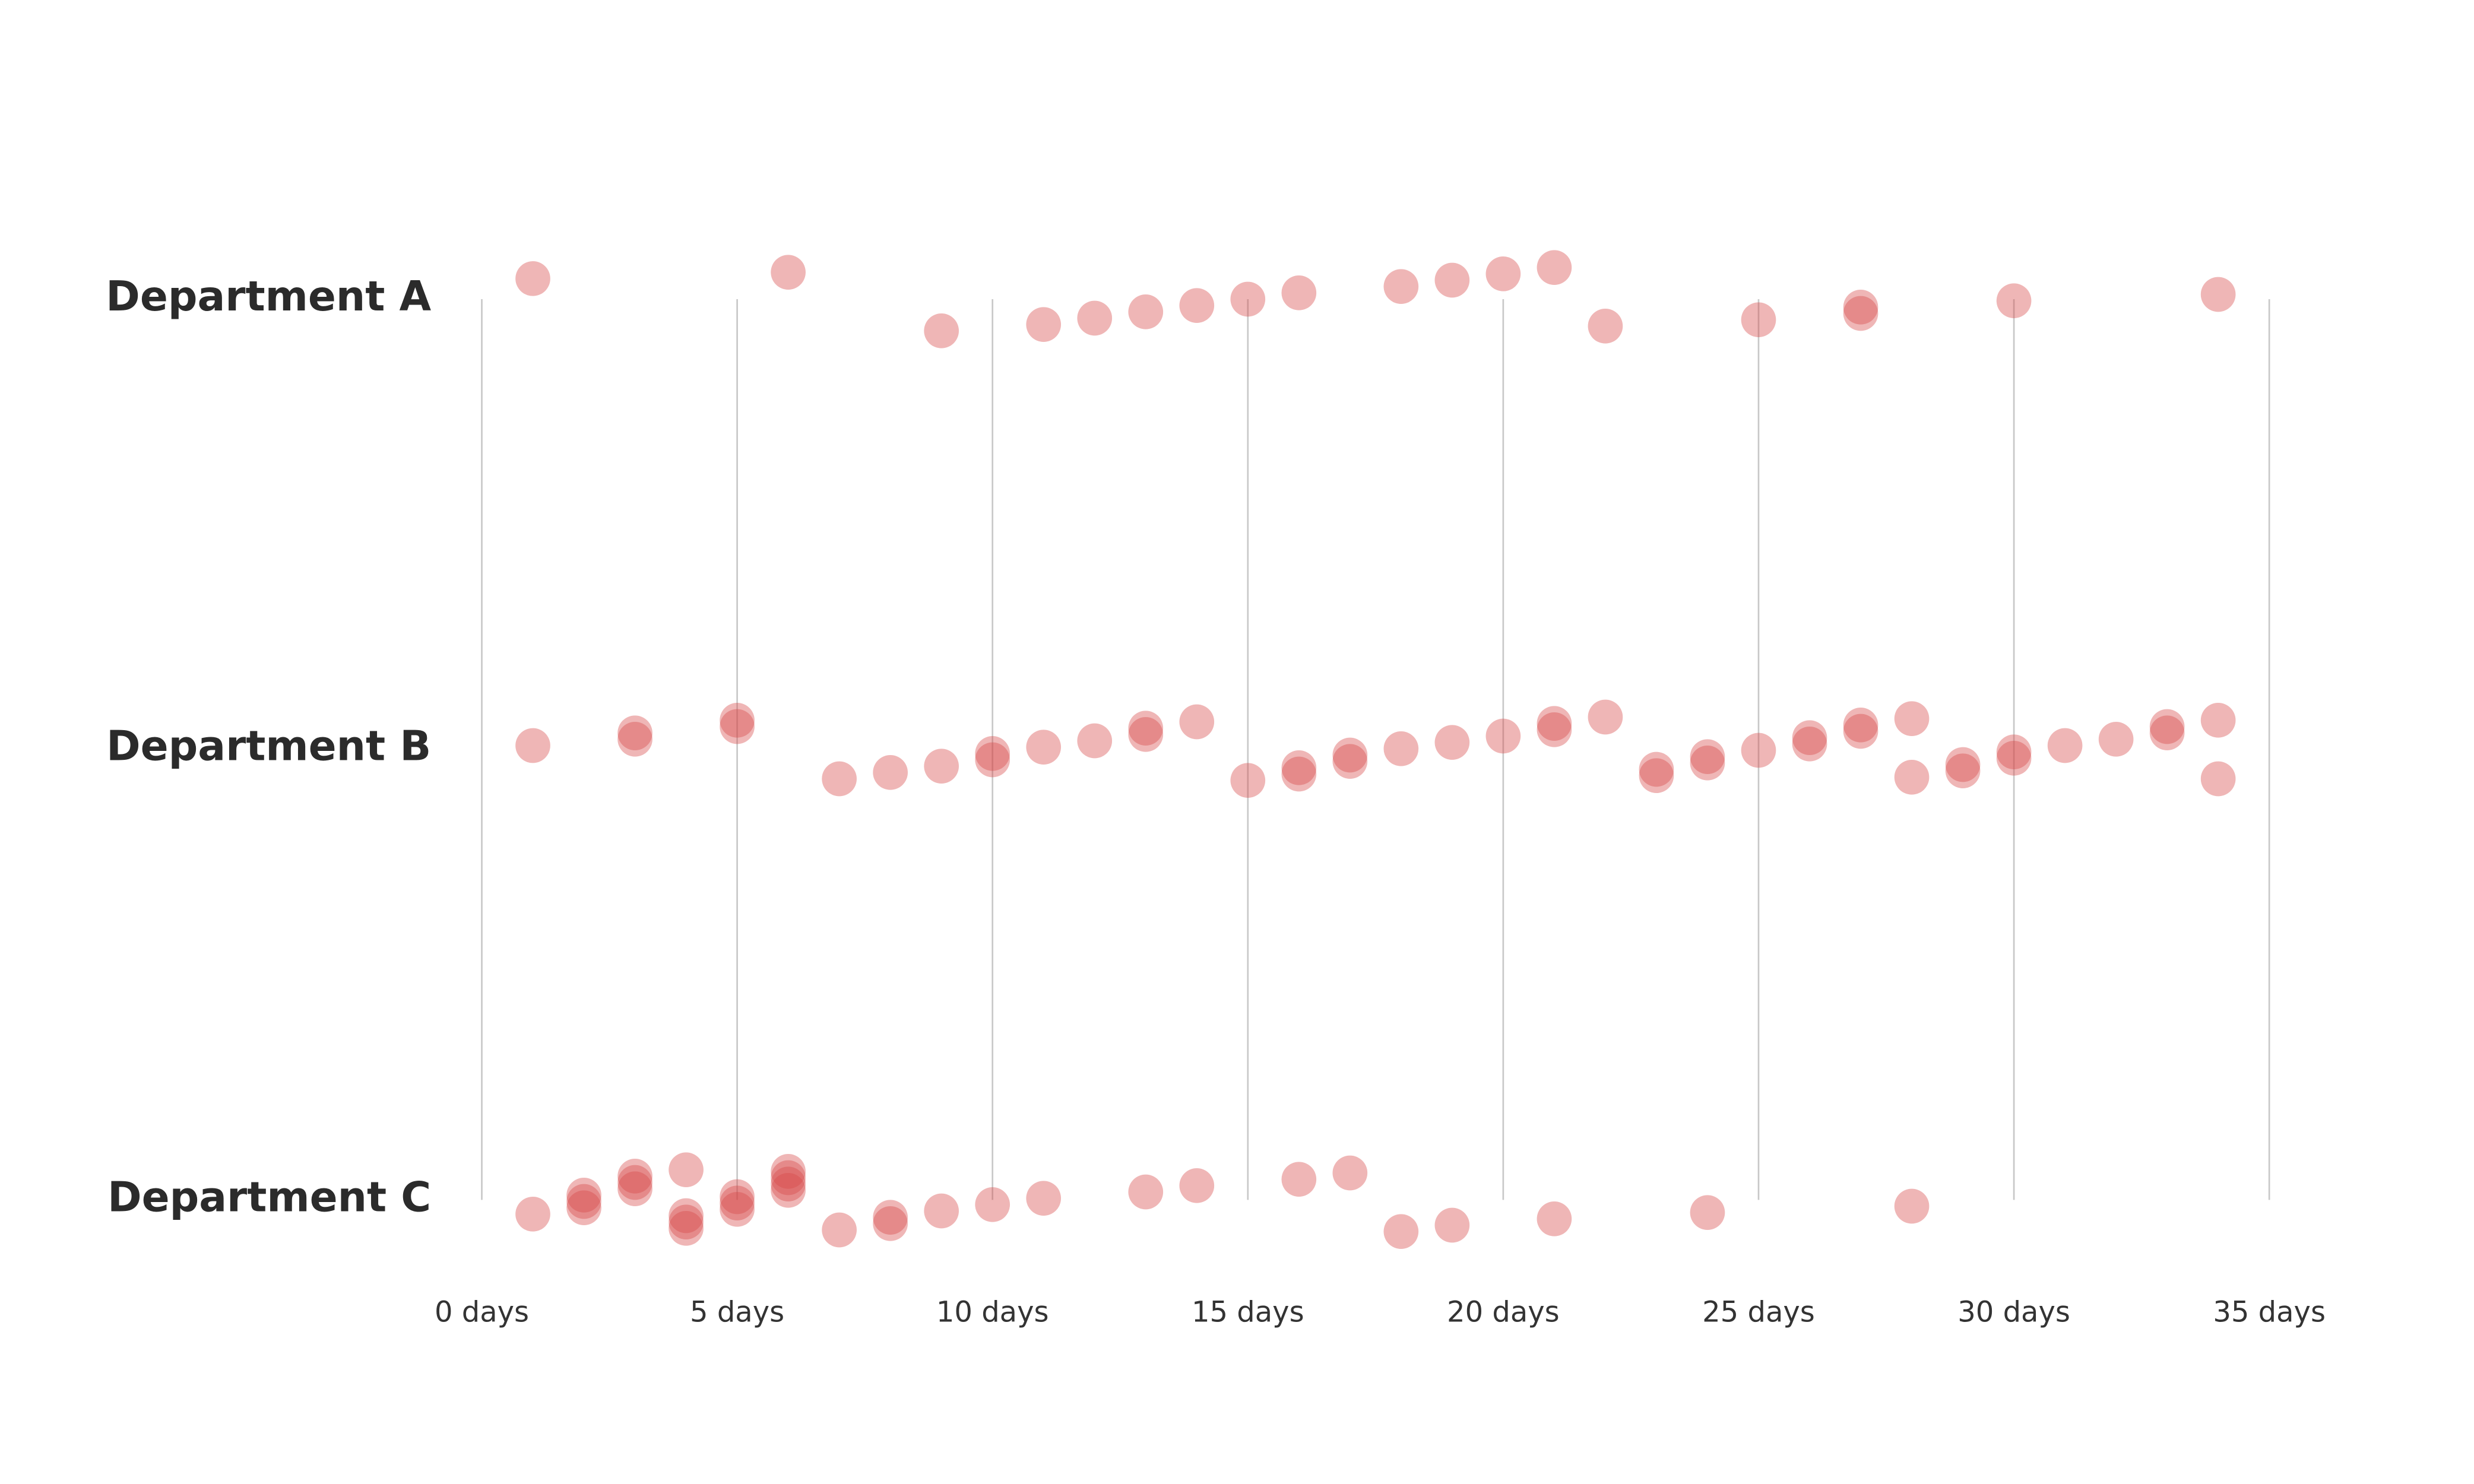 This screenshot has height=1484, width=2474. Describe the element at coordinates (1758, 1311) in the screenshot. I see `x-tick-label: 25 days` at that location.